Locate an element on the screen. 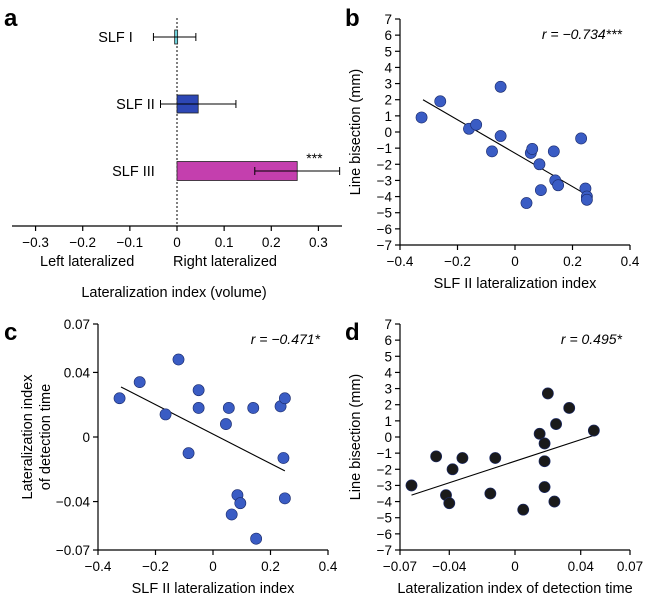 This screenshot has width=652, height=606. y-tick-label: −4 is located at coordinates (385, 197).